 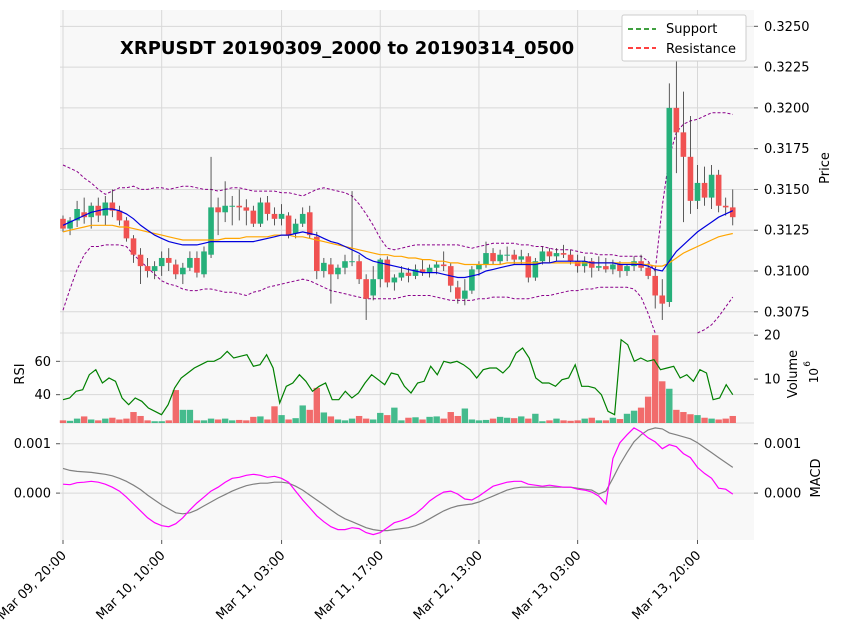 I want to click on x-tick-label: Mar 10, 10:00, so click(x=131, y=585).